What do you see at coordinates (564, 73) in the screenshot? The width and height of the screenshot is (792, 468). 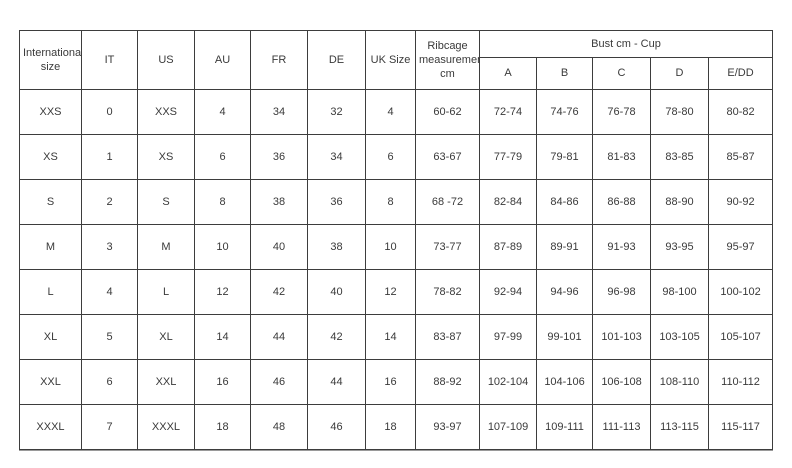 I see `col-header-cup-b: B` at bounding box center [564, 73].